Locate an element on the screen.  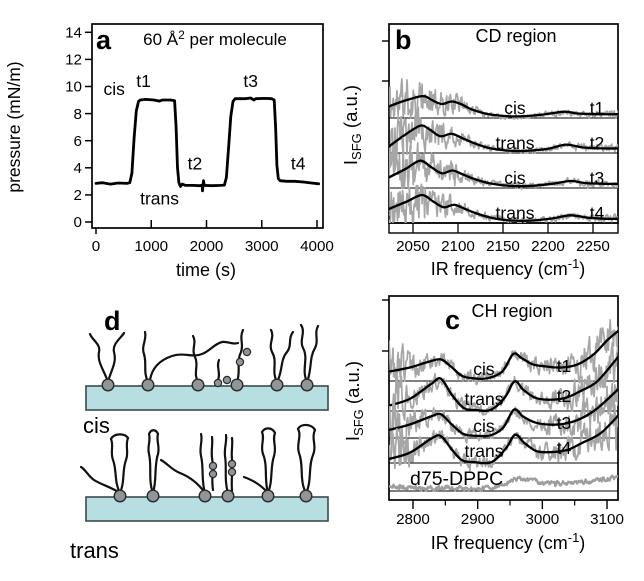
x-tick-label: 3000 is located at coordinates (542, 519).